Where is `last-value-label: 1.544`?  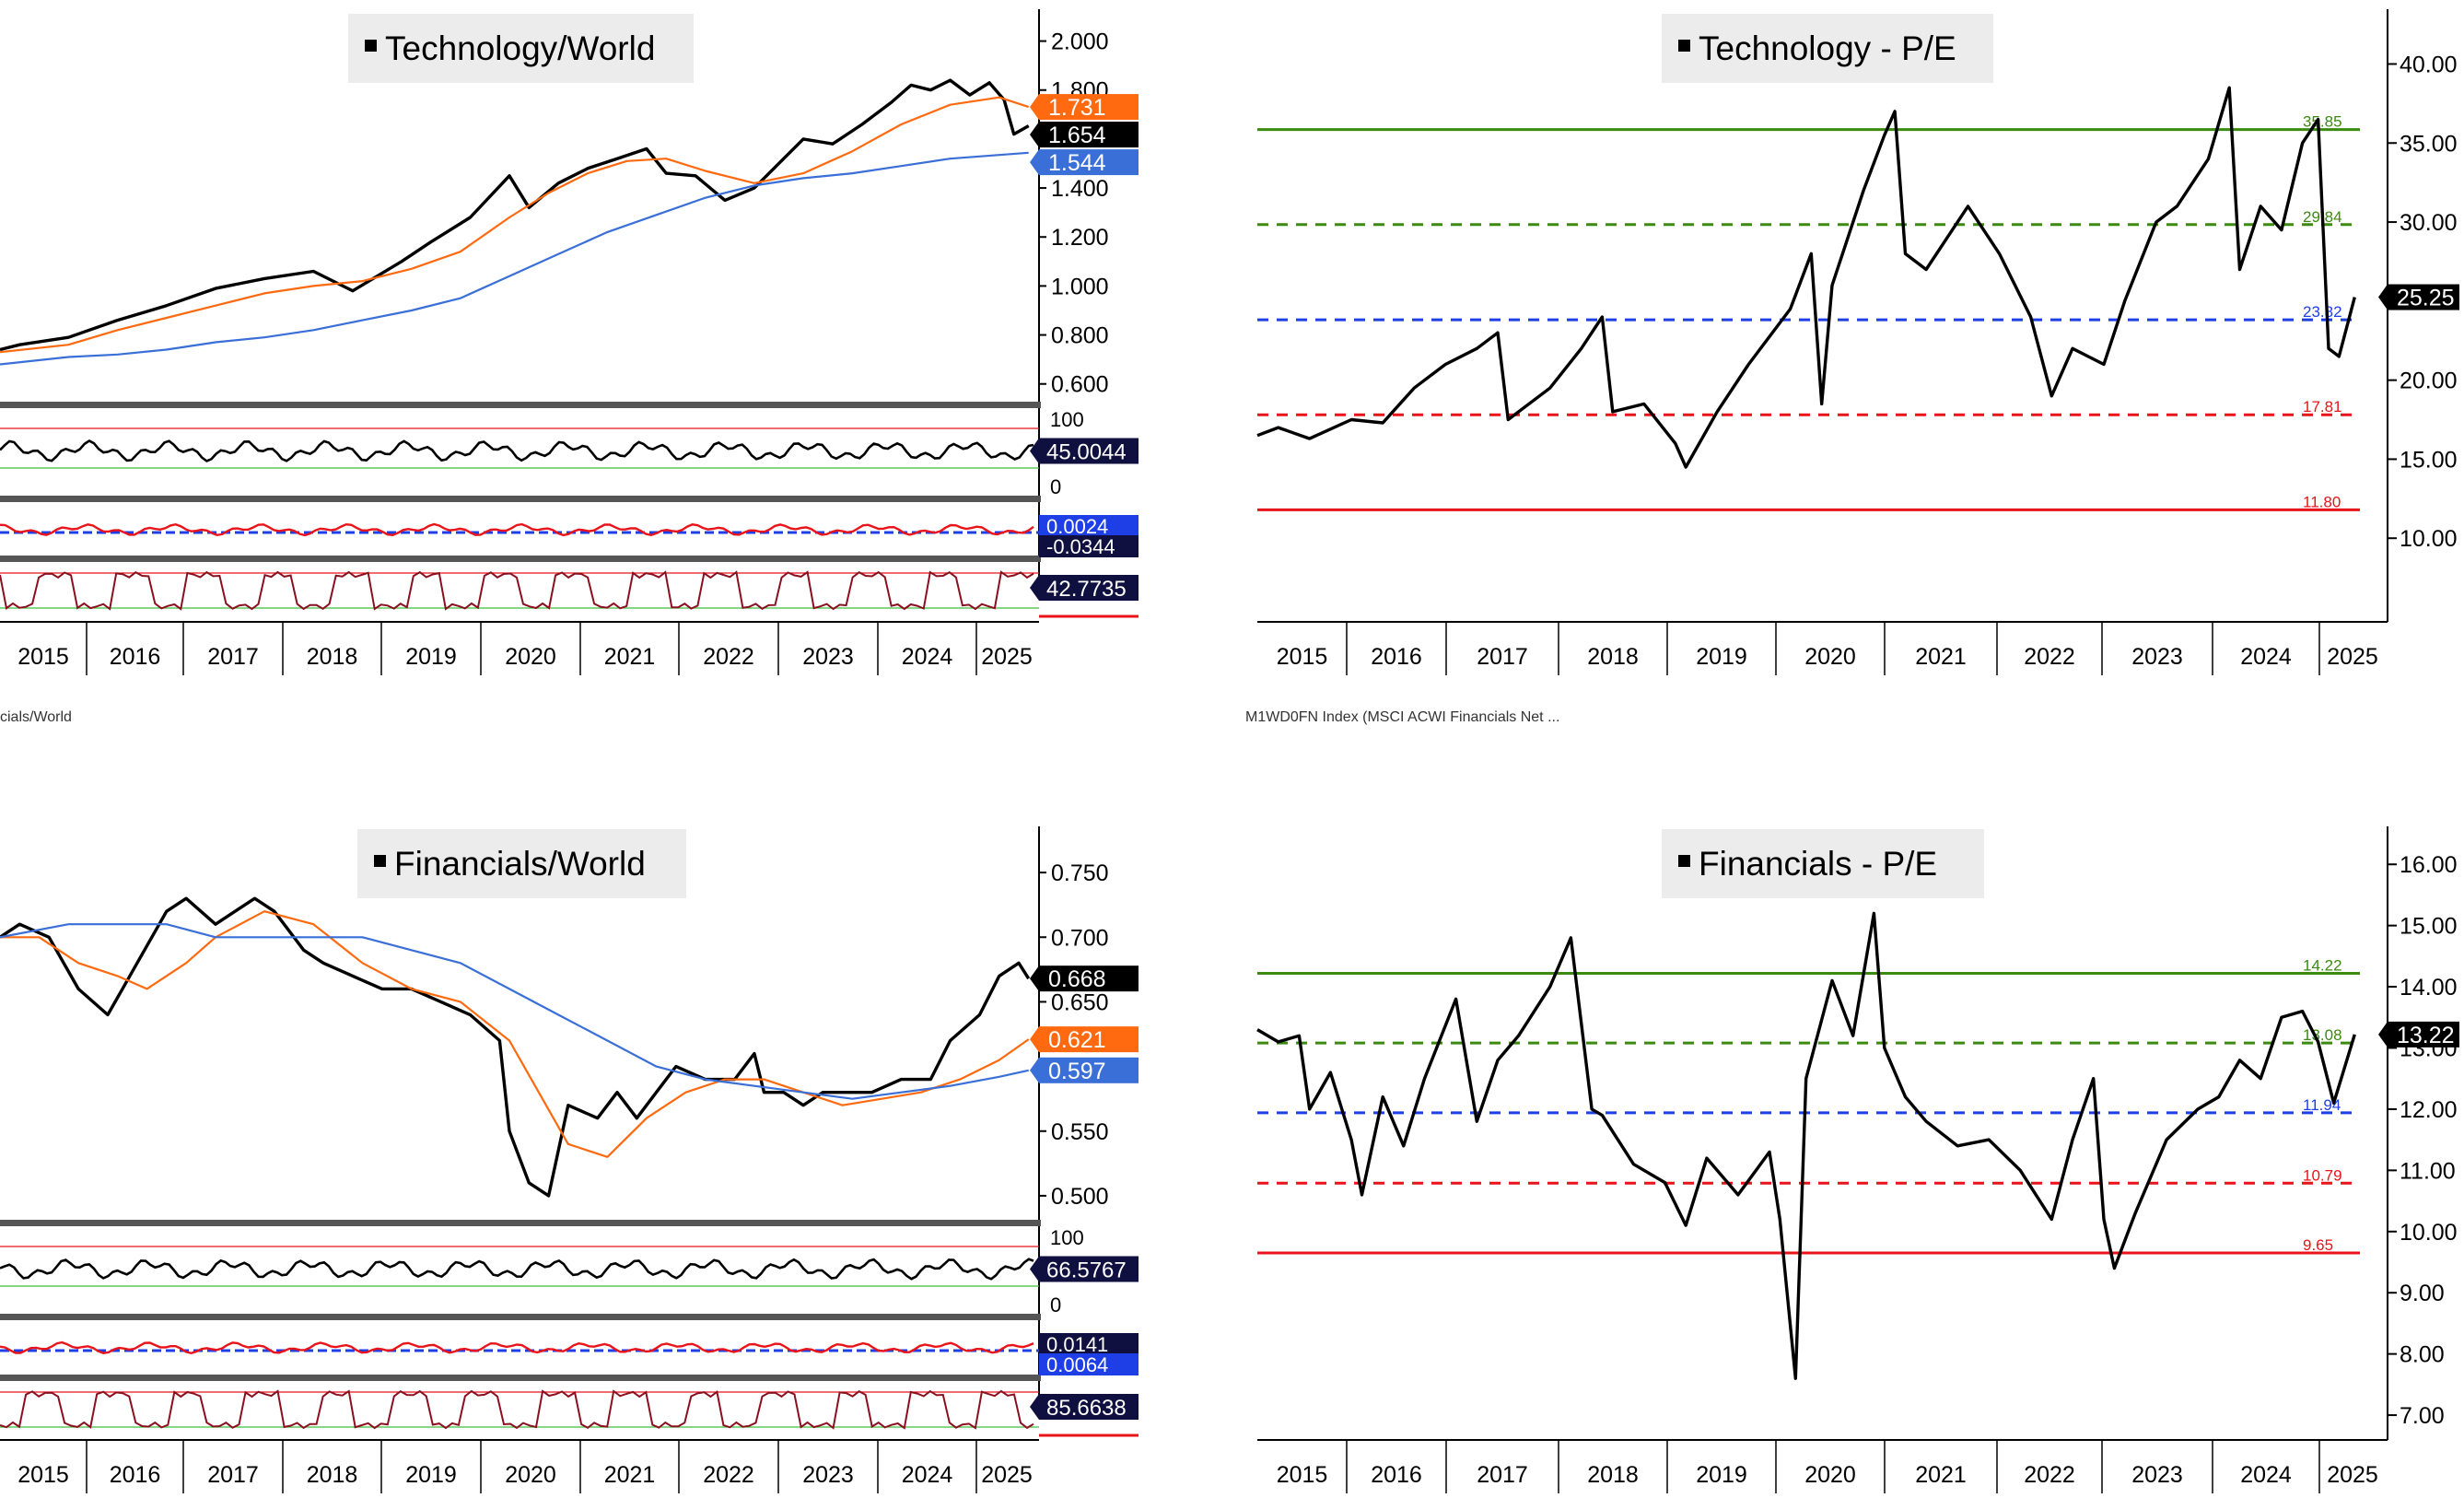 last-value-label: 1.544 is located at coordinates (1077, 163).